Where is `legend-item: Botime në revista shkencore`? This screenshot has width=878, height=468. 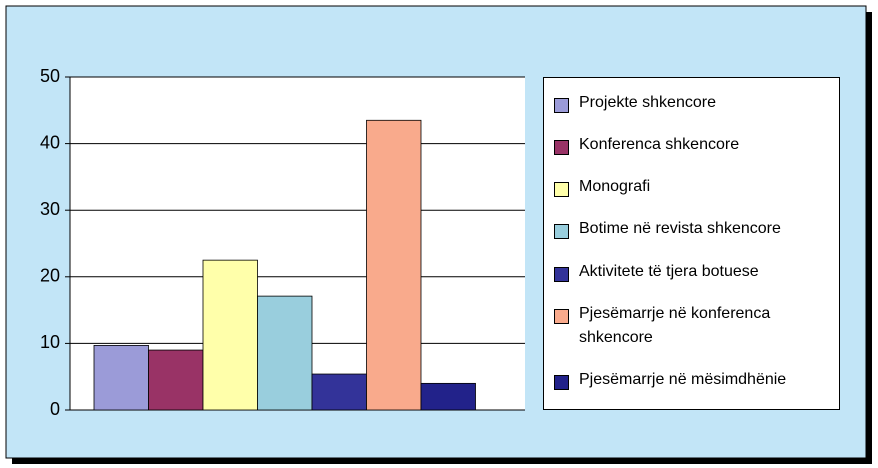
legend-item: Botime në revista shkencore is located at coordinates (691, 230).